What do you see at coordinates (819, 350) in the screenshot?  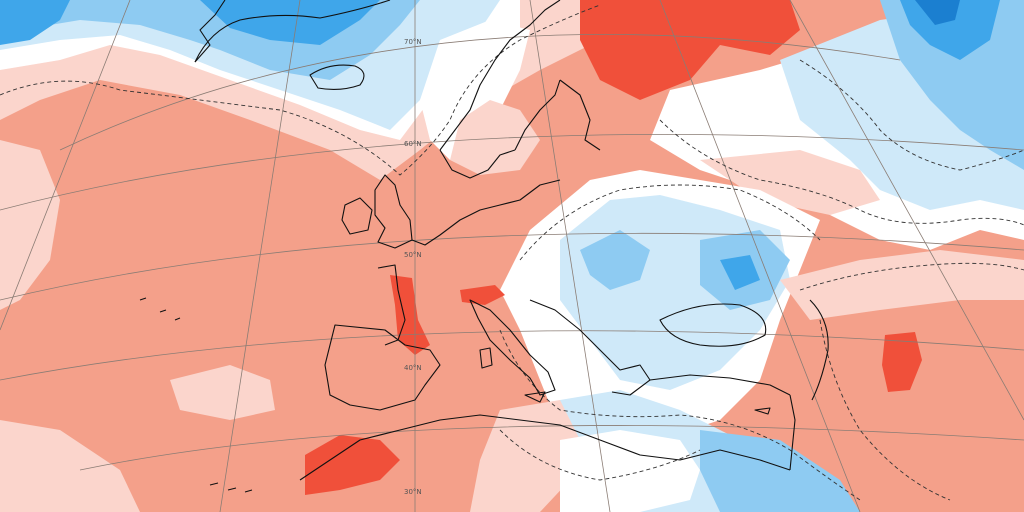 I see `coastline-caspian` at bounding box center [819, 350].